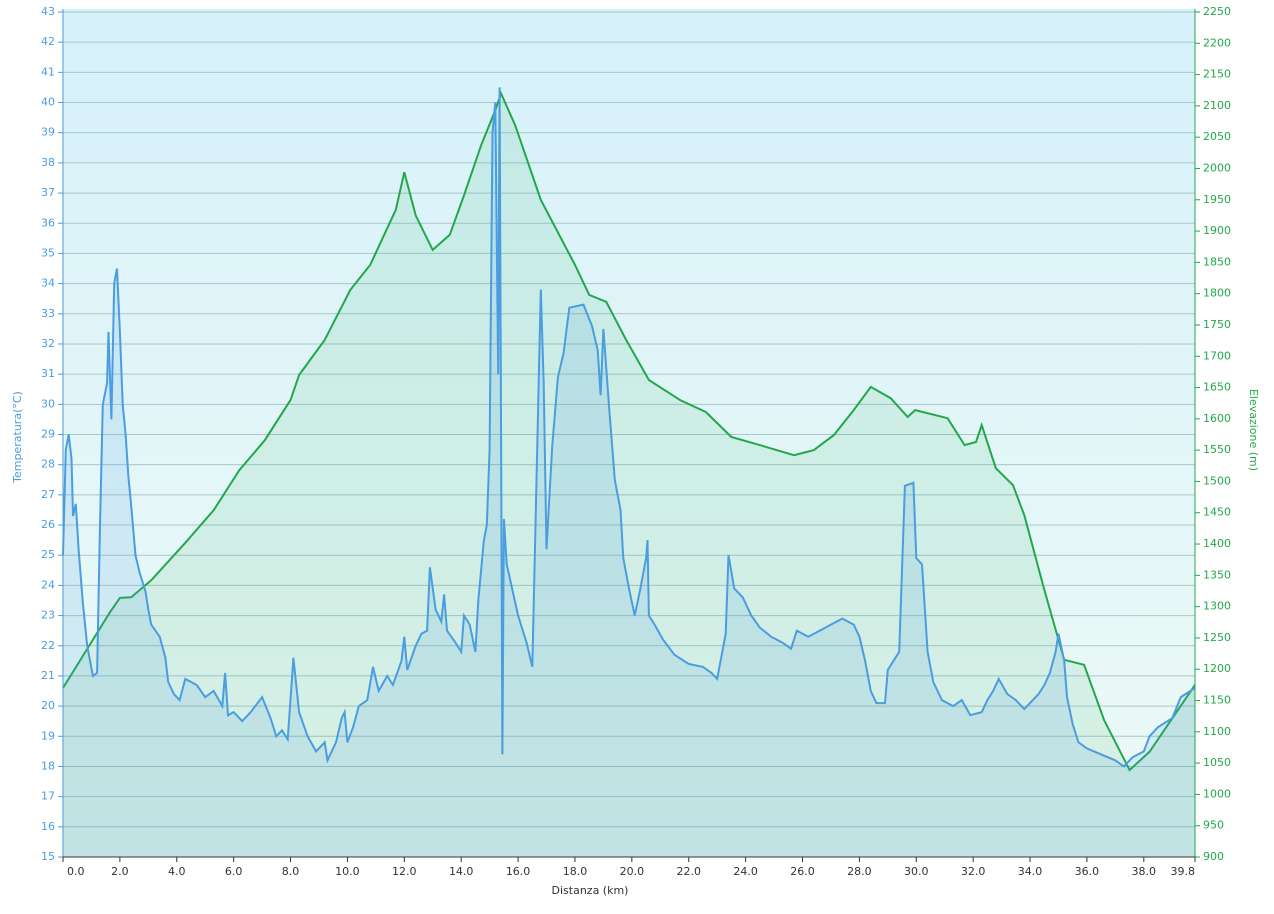 The image size is (1274, 914). I want to click on x-tick-label: 26.0, so click(802, 871).